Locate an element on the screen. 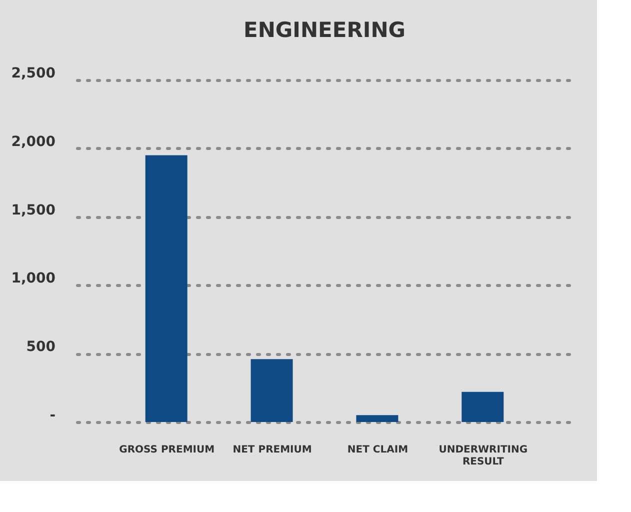 The height and width of the screenshot is (512, 631). y-tick-label: 1,500 is located at coordinates (33, 210).